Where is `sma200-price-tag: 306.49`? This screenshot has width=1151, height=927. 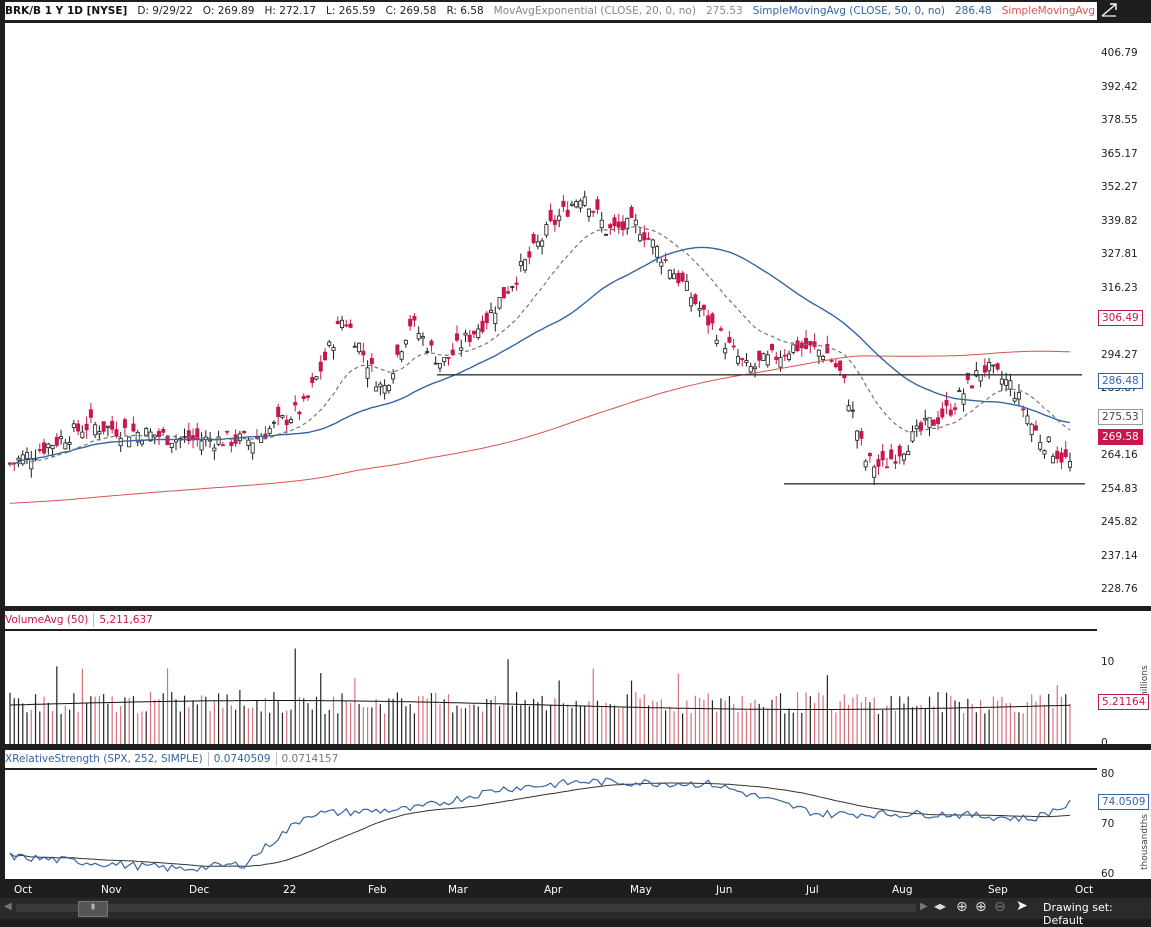
sma200-price-tag: 306.49 is located at coordinates (1120, 318).